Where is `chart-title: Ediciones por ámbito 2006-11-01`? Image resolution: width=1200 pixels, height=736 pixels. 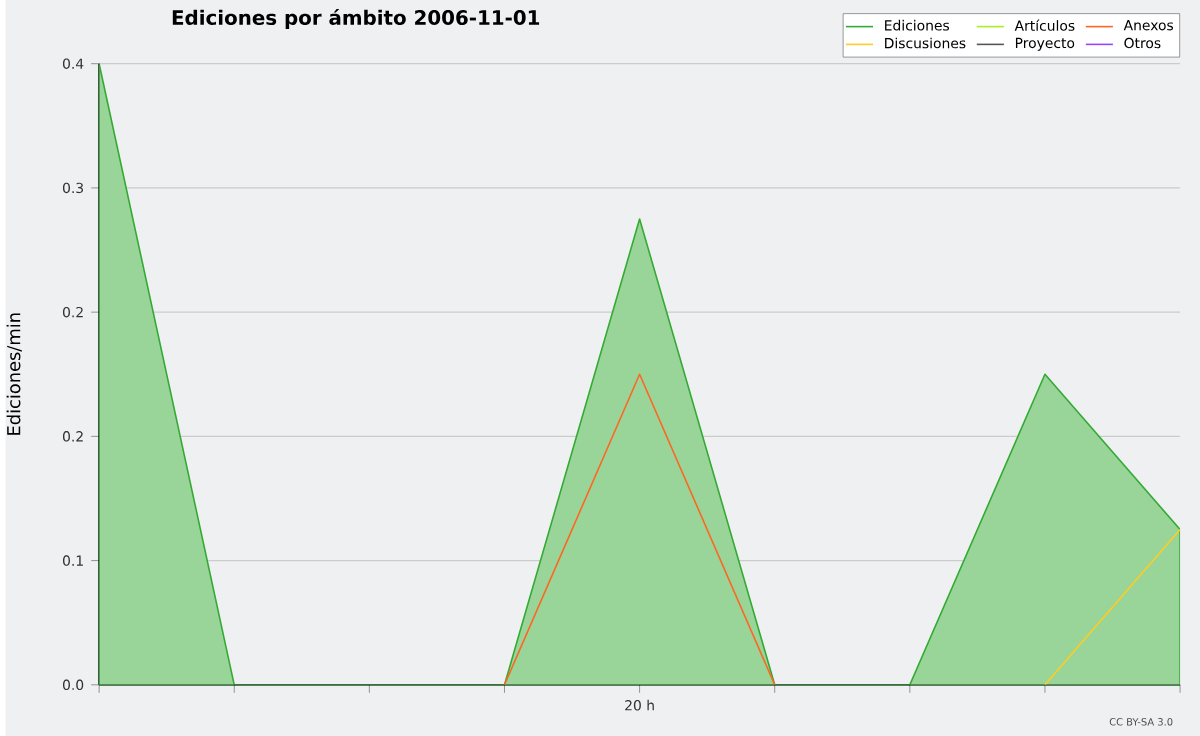 chart-title: Ediciones por ámbito 2006-11-01 is located at coordinates (356, 18).